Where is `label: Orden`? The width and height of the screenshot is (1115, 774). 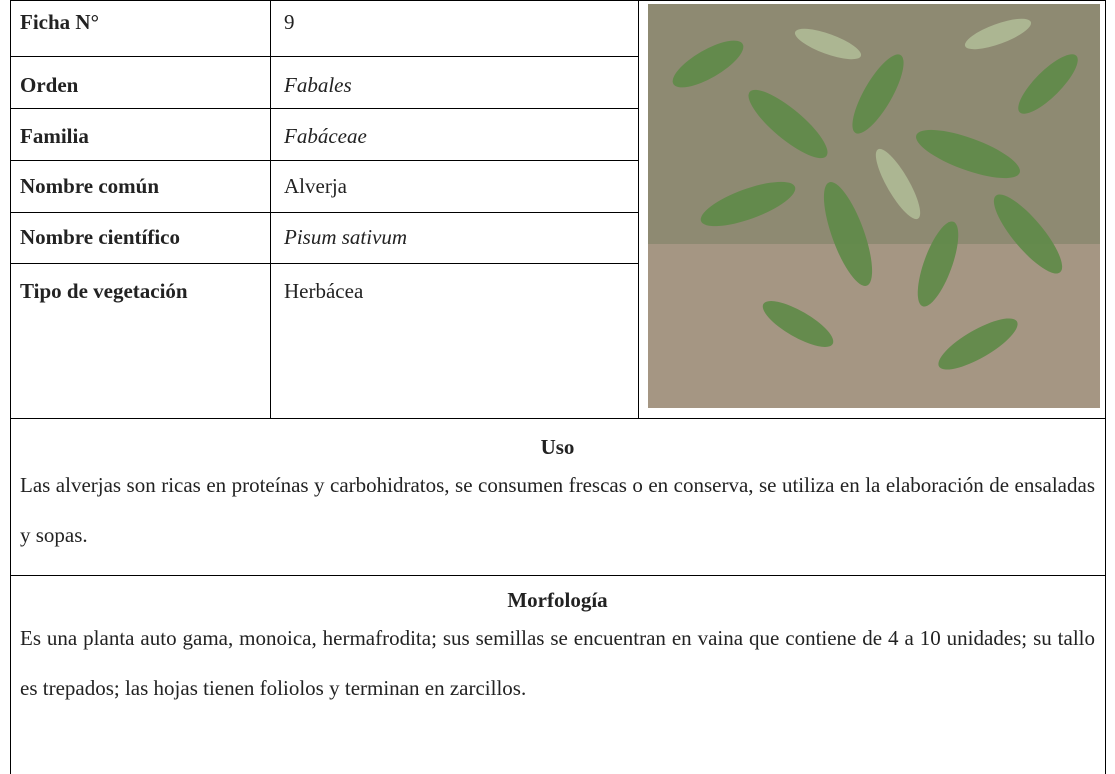 label: Orden is located at coordinates (49, 85).